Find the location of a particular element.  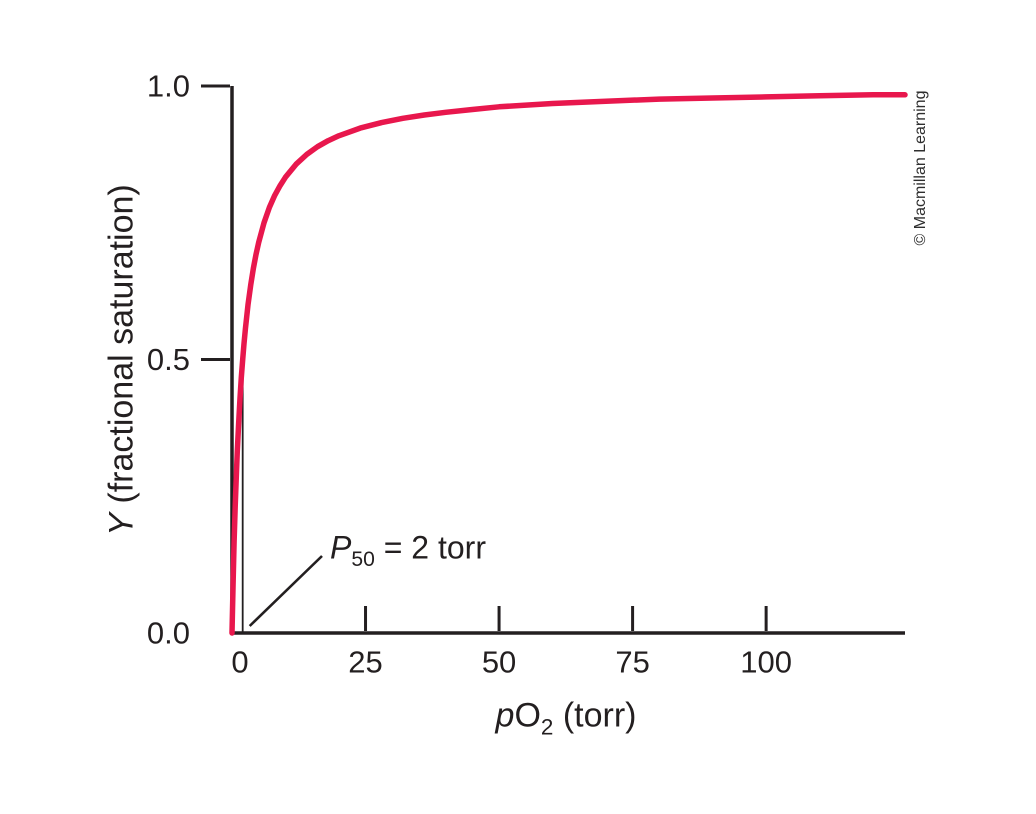

x-axis-label-main: O is located at coordinates (527, 715).